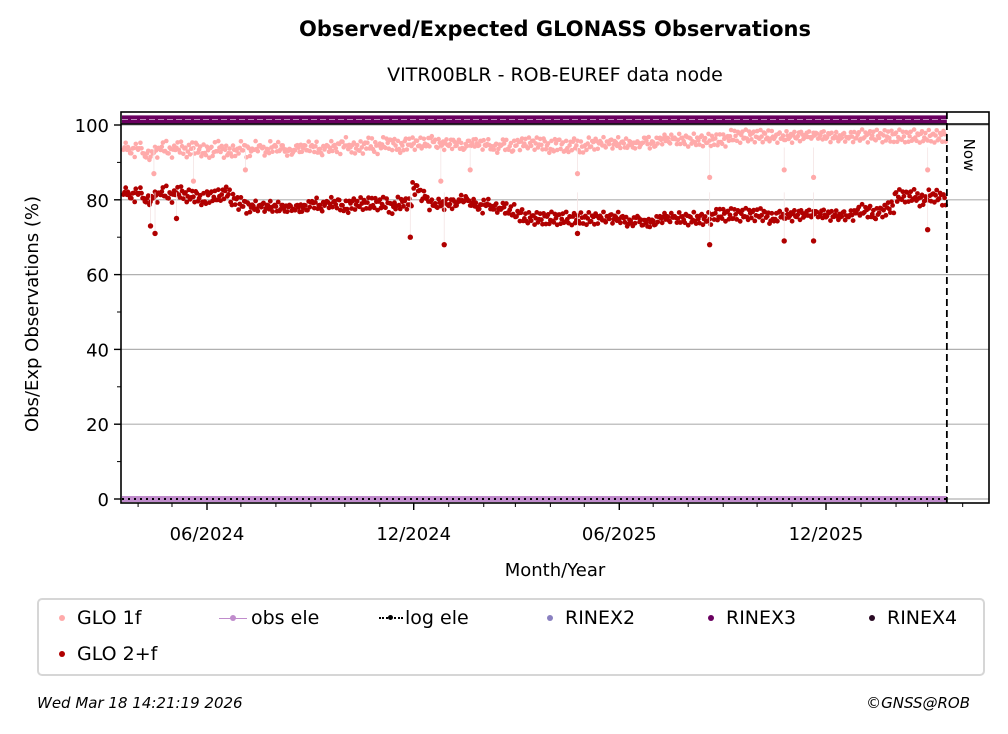 This screenshot has height=734, width=1008. What do you see at coordinates (62, 654) in the screenshot?
I see `legend-marker-glo-2f` at bounding box center [62, 654].